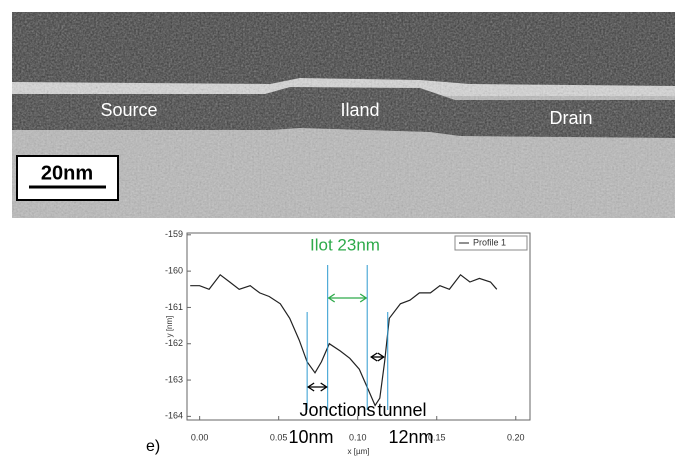 The image size is (675, 463). I want to click on x-tick-label: 0.15, so click(437, 437).